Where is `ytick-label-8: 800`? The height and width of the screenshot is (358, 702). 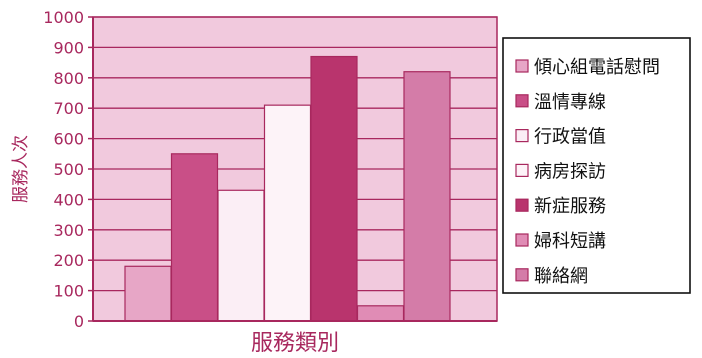 ytick-label-8: 800 is located at coordinates (68, 78).